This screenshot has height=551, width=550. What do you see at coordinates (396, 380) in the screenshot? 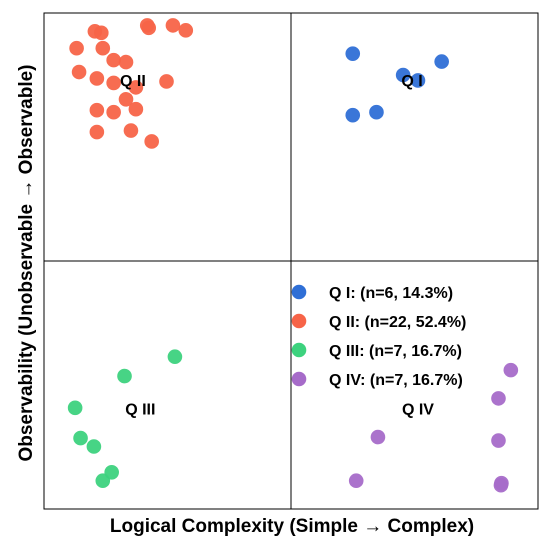
I see `legend-label-q-iv: Q IV: (n=7, 16.7%)` at bounding box center [396, 380].